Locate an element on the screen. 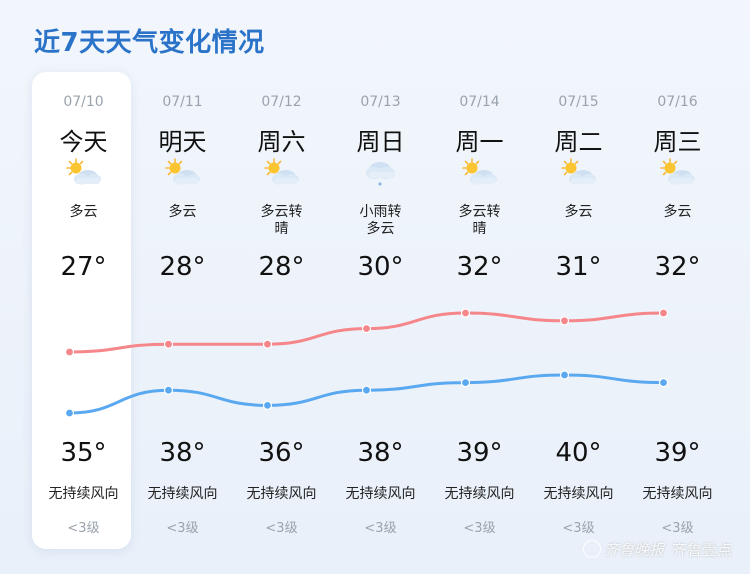 This screenshot has height=574, width=750. low-temp: 36° is located at coordinates (281, 453).